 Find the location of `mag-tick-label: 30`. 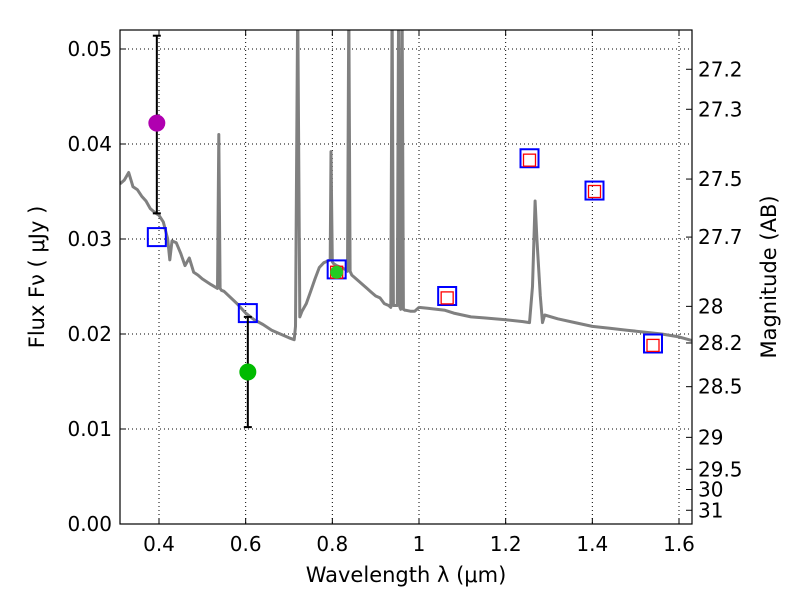

mag-tick-label: 30 is located at coordinates (710, 490).